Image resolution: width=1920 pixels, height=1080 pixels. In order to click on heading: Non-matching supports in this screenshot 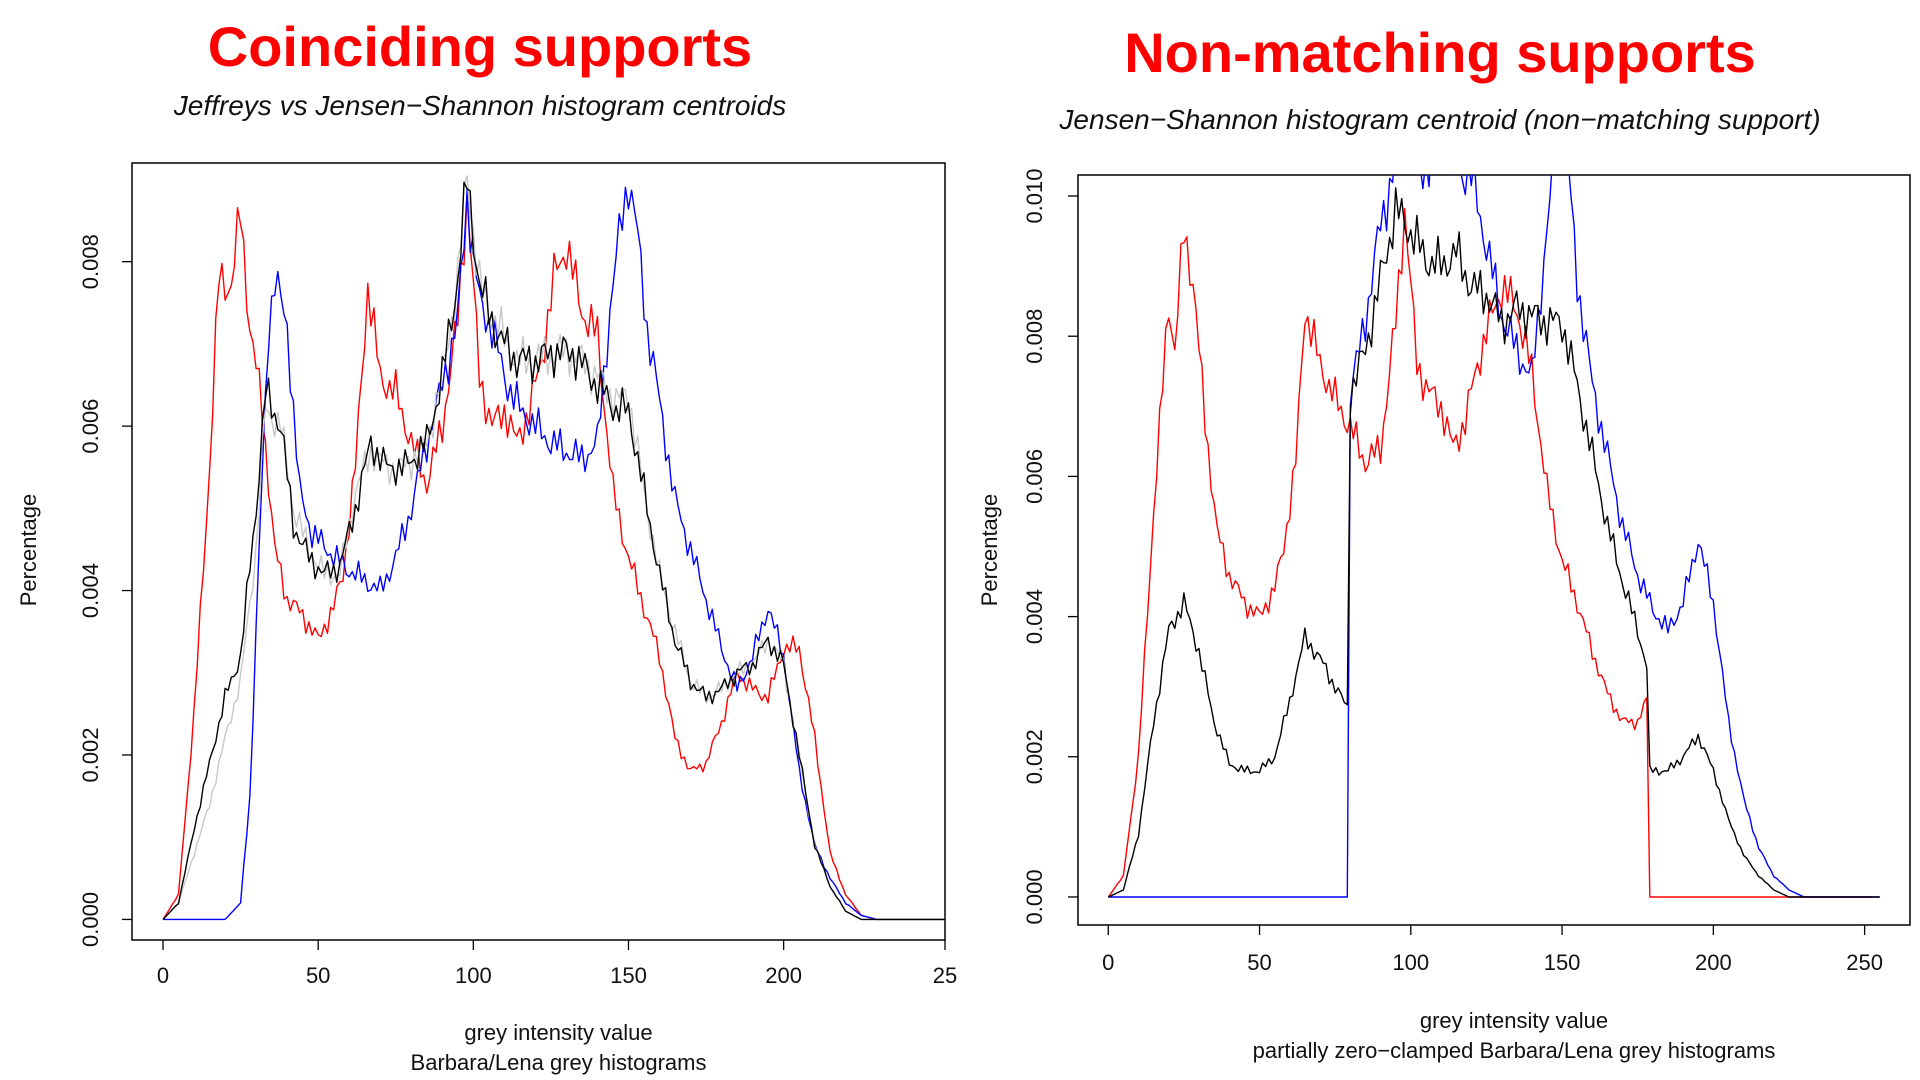, I will do `click(1440, 52)`.